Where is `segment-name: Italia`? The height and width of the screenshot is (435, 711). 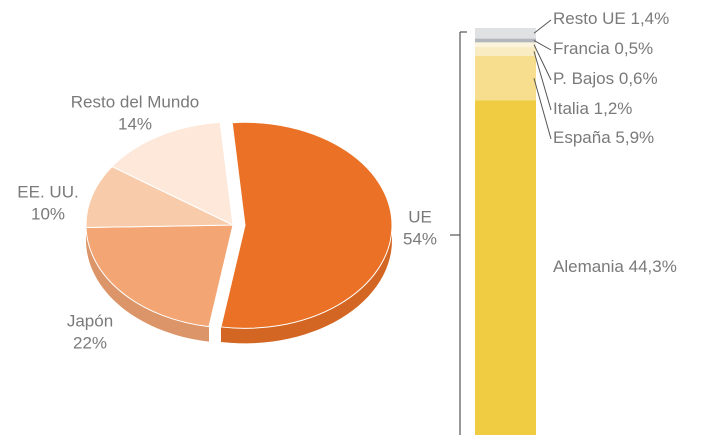
segment-name: Italia is located at coordinates (571, 108).